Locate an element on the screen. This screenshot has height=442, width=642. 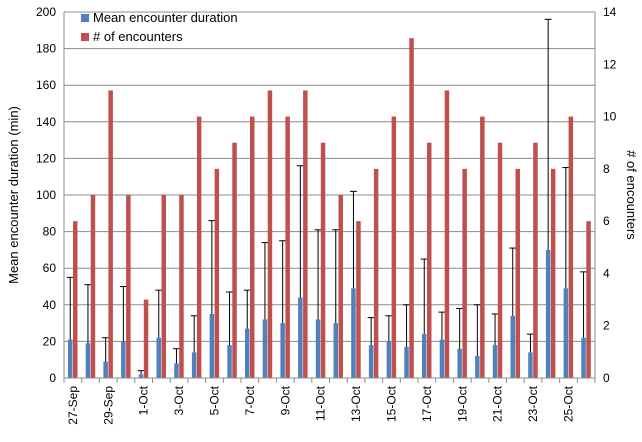
y-left-tick-label: 40 is located at coordinates (50, 305).